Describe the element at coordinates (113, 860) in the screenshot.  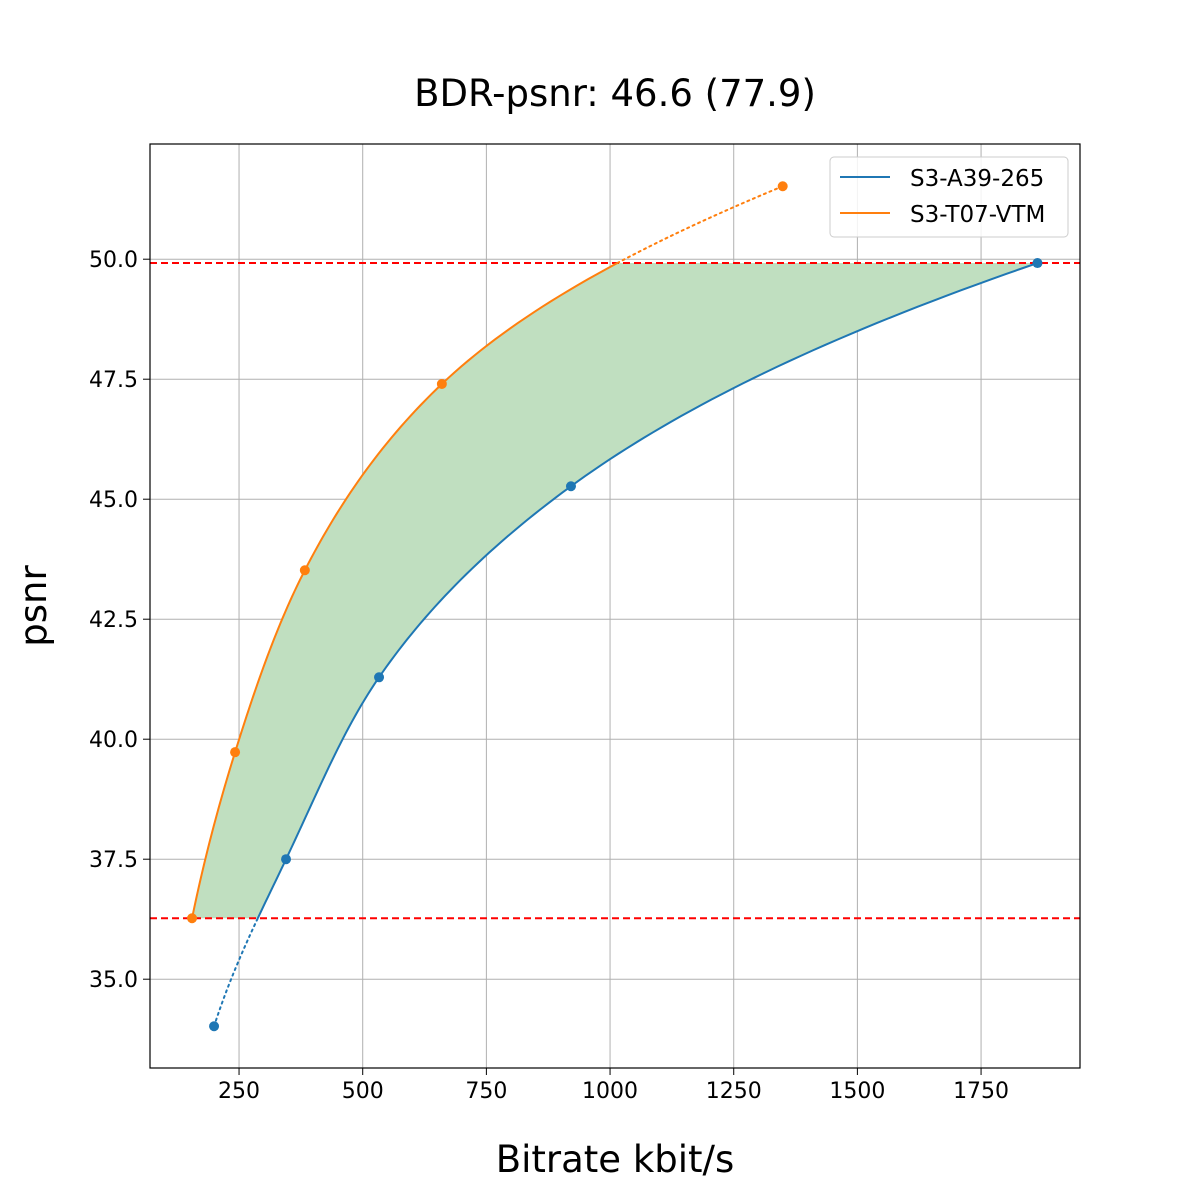
I see `y-tick-label: 37.5` at that location.